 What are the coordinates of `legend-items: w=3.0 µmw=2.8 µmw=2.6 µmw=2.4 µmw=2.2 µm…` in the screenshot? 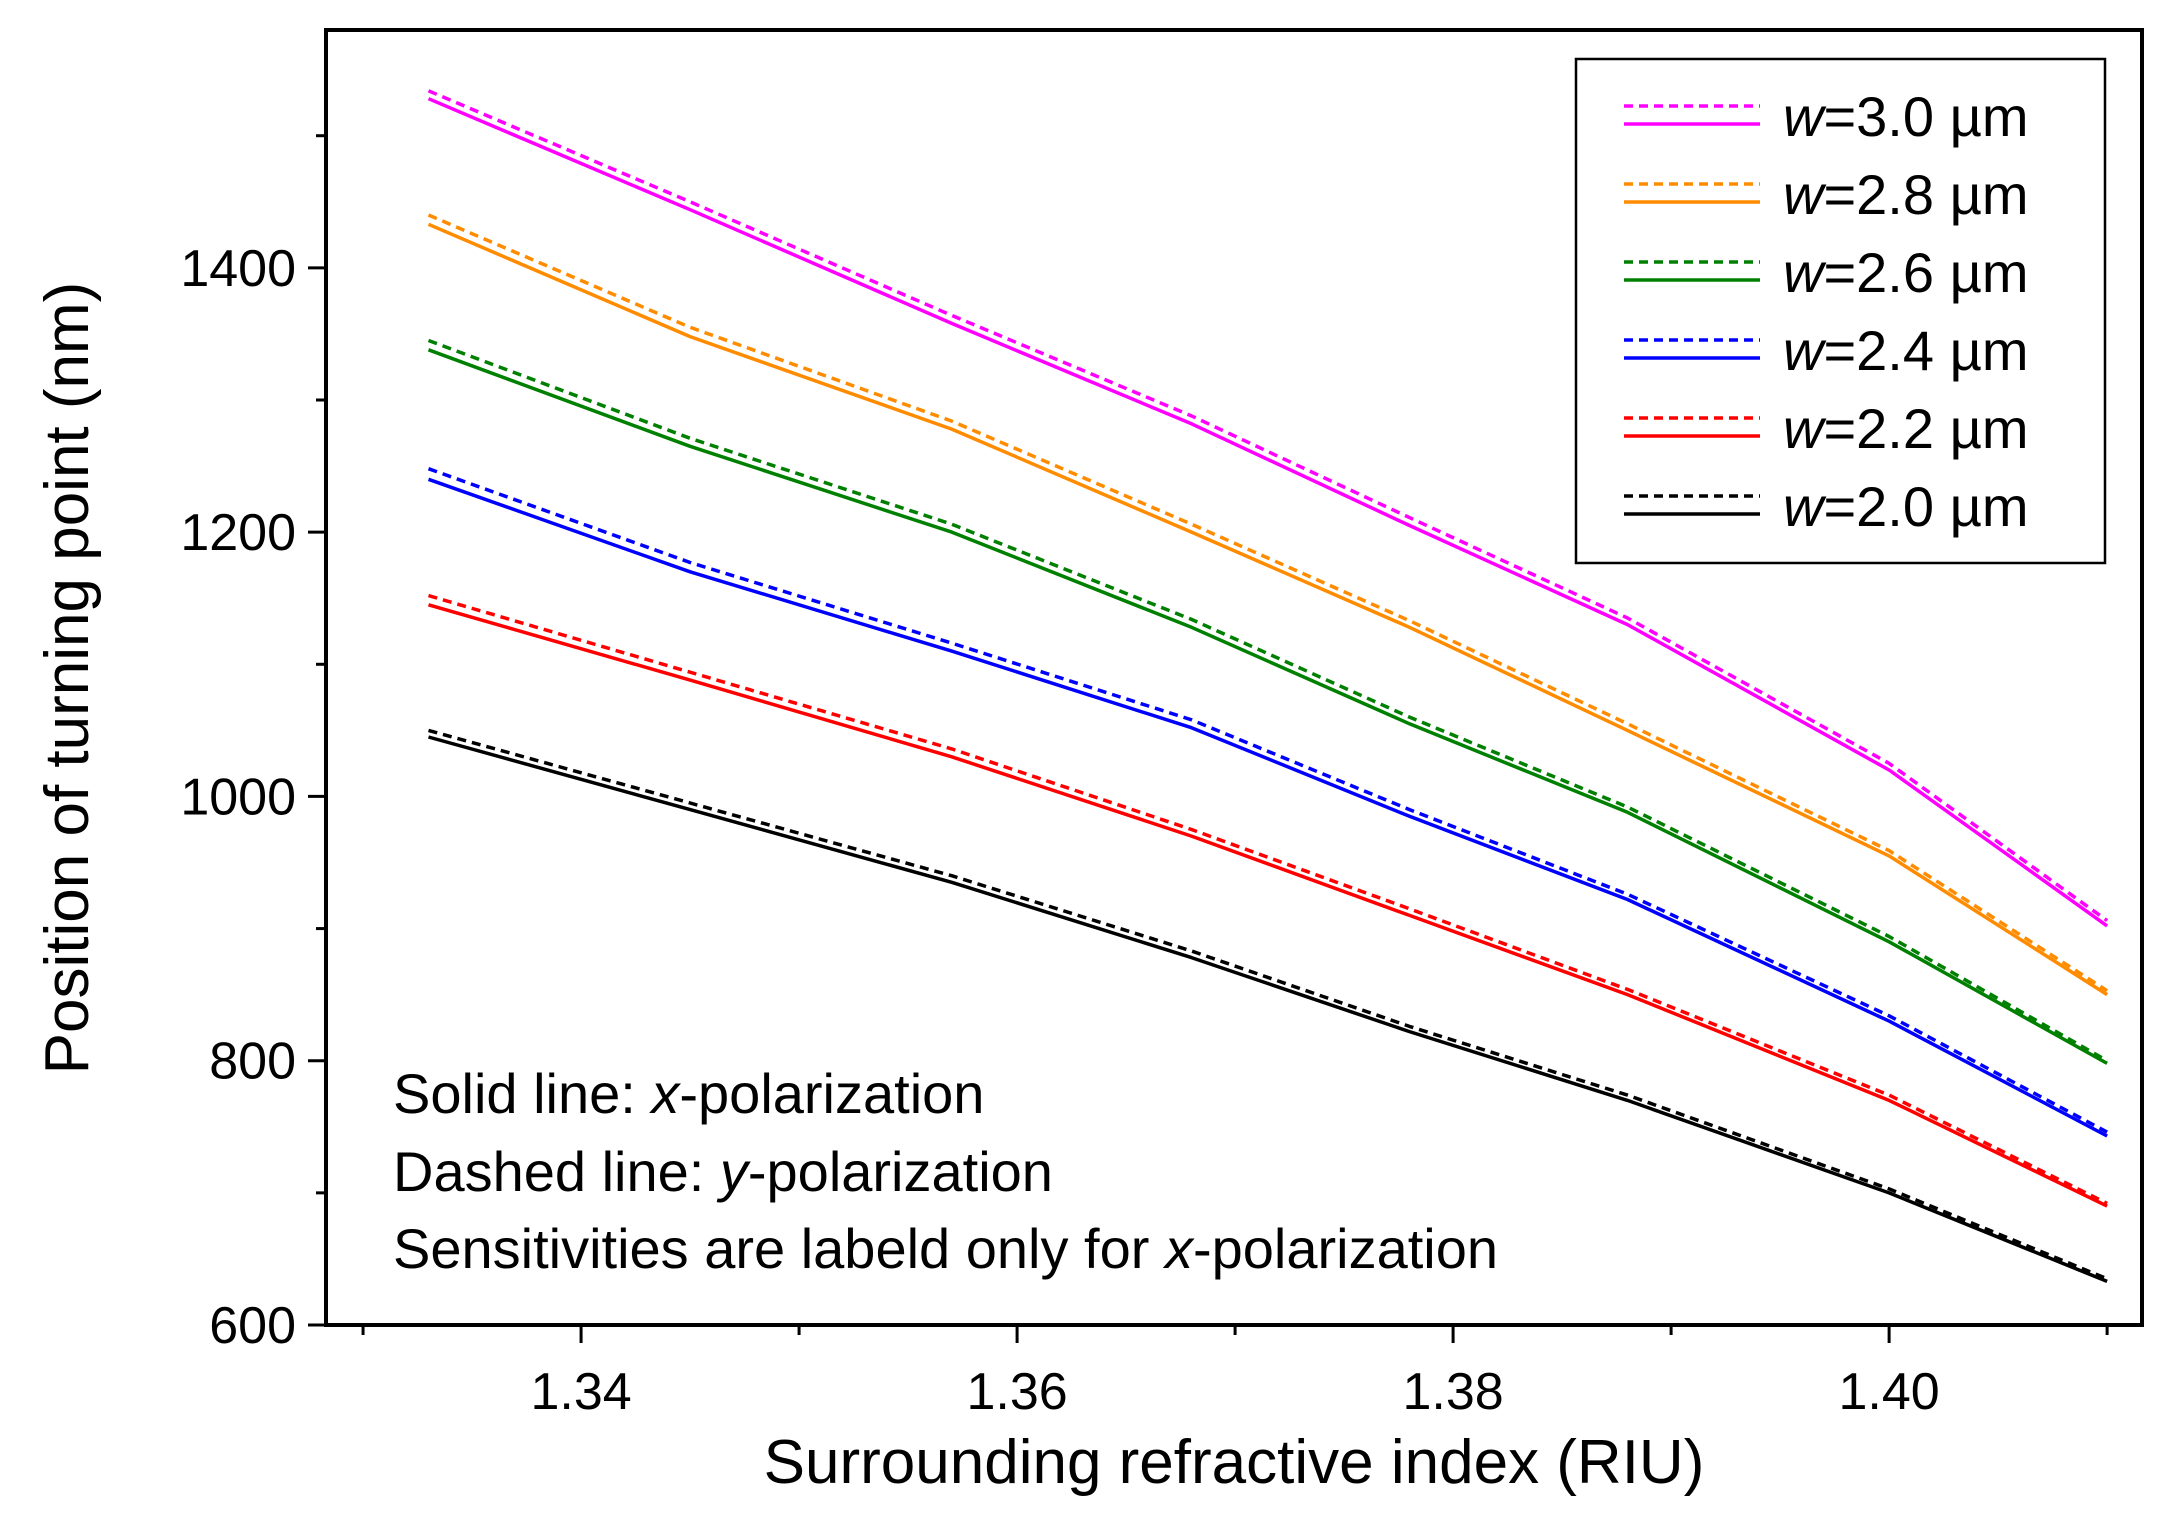 It's located at (1826, 311).